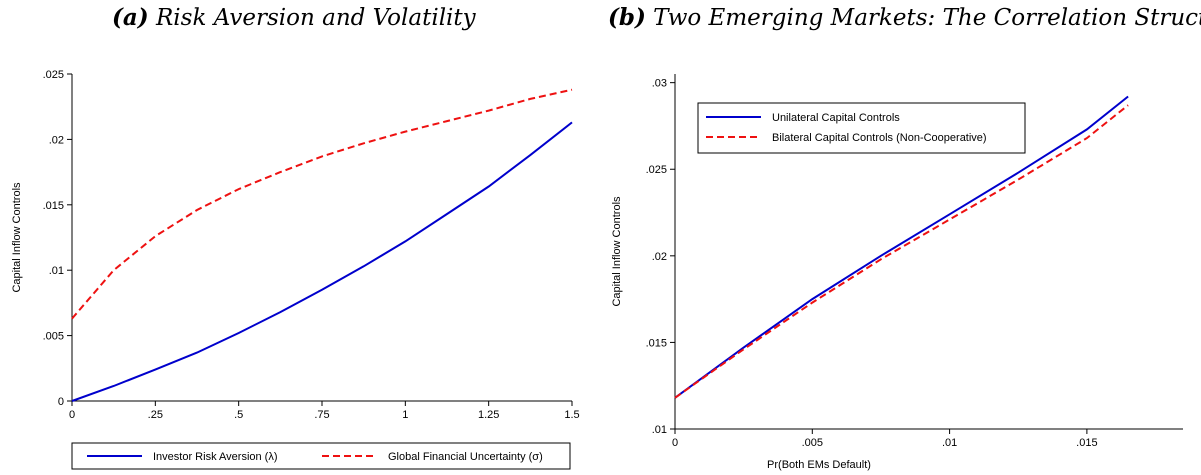 This screenshot has height=475, width=1201. Describe the element at coordinates (861, 128) in the screenshot. I see `panel-b-legend` at that location.